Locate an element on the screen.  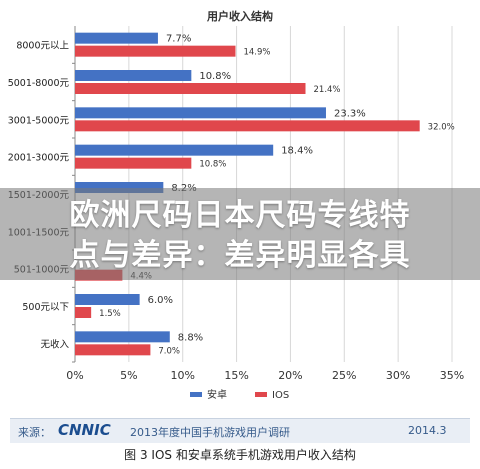
data-label: 23.3% is located at coordinates (350, 113).